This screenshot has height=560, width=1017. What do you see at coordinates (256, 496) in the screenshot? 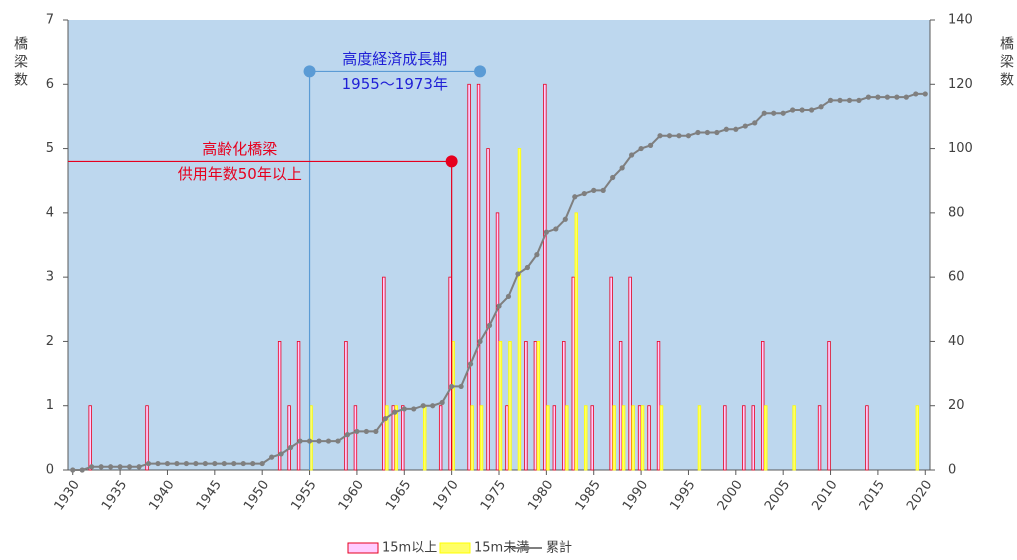
I see `x-tick-label: 1950` at bounding box center [256, 496].